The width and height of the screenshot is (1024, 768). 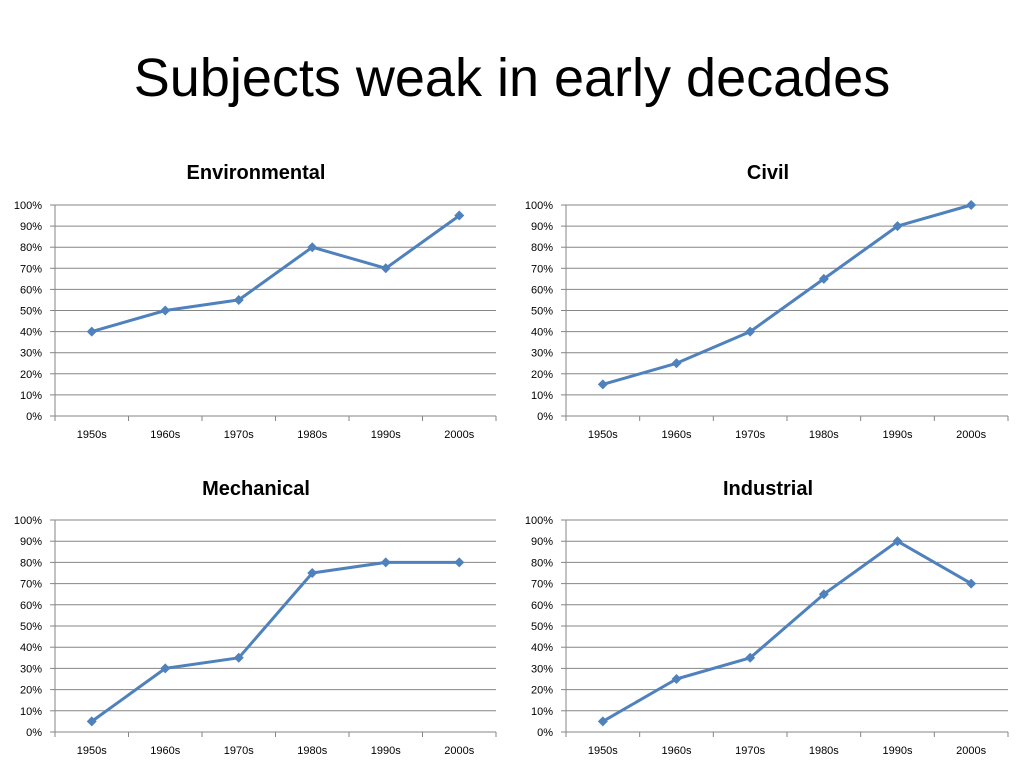 I want to click on slide-title: Subjects weak in early decades, so click(x=512, y=78).